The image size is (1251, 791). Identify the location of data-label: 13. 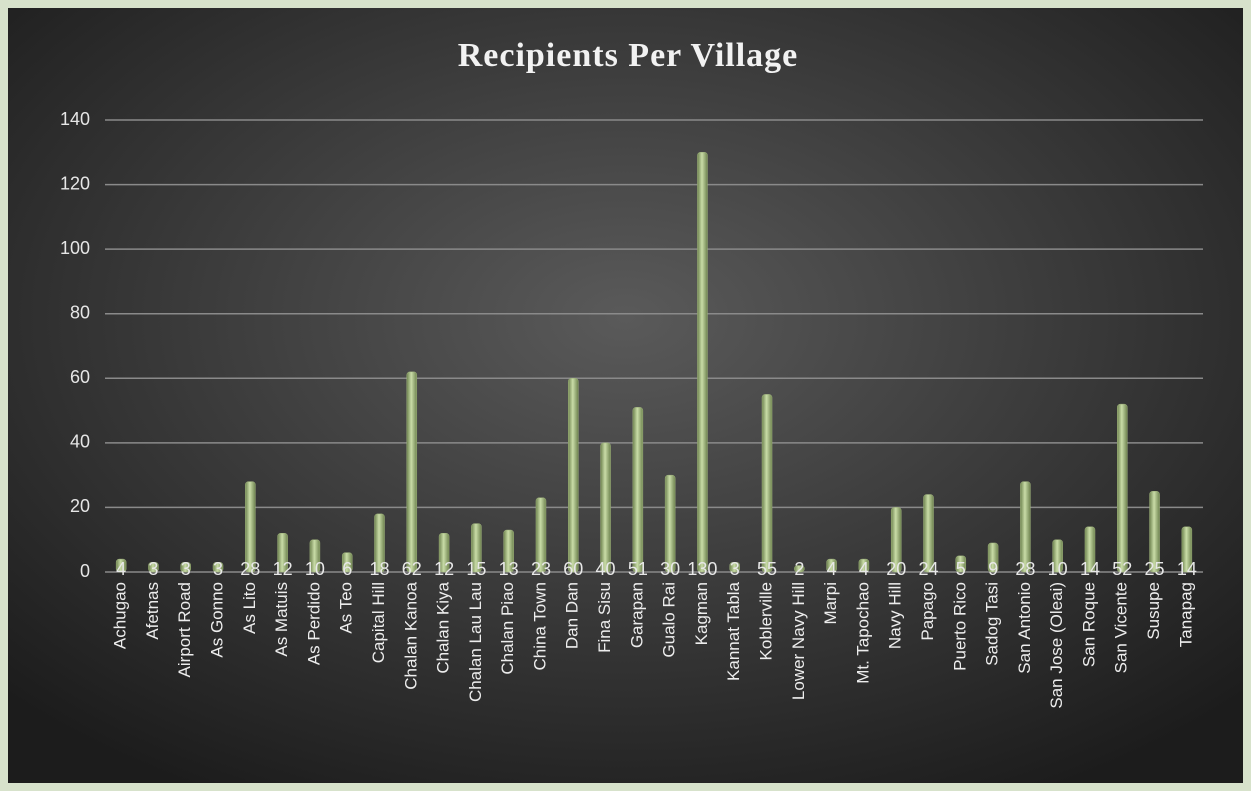
(509, 569).